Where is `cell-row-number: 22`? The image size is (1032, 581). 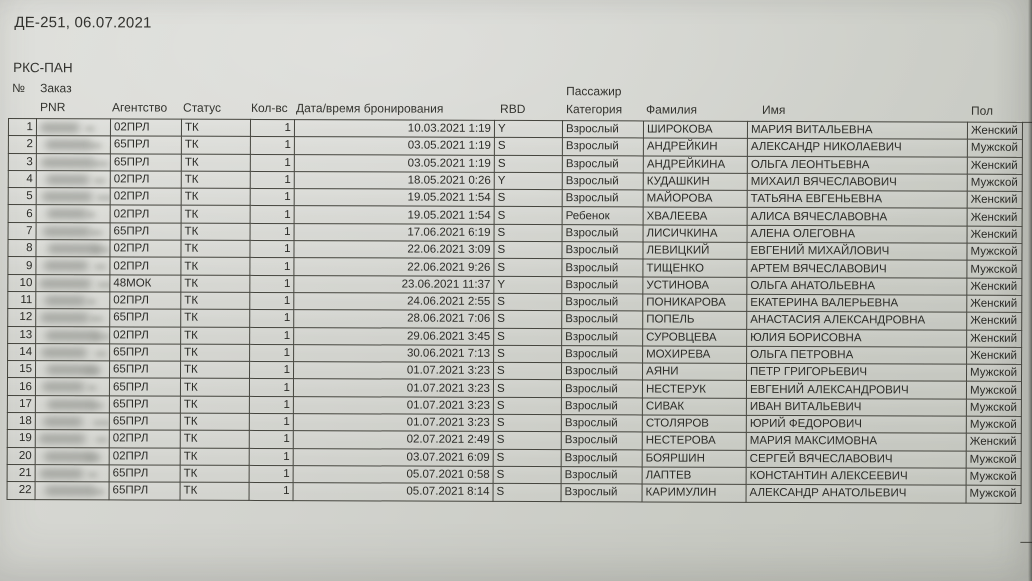 cell-row-number: 22 is located at coordinates (21, 490).